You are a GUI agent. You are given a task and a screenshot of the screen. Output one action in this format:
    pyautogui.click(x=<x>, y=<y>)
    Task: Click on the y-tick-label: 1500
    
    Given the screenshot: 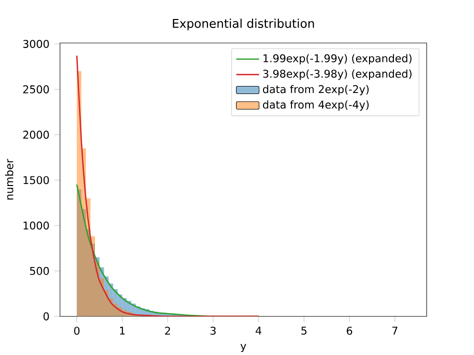 What is the action you would take?
    pyautogui.click(x=36, y=180)
    